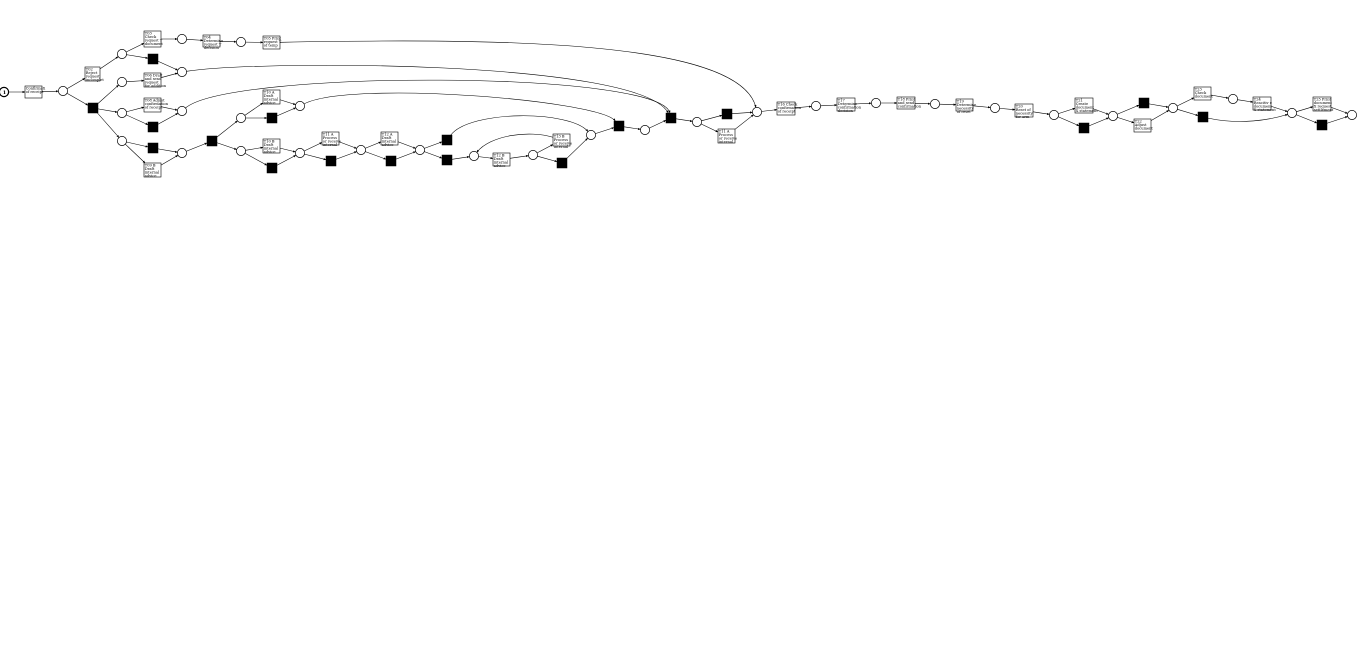  Describe the element at coordinates (168, 150) in the screenshot. I see `arc-s4-p10` at that location.